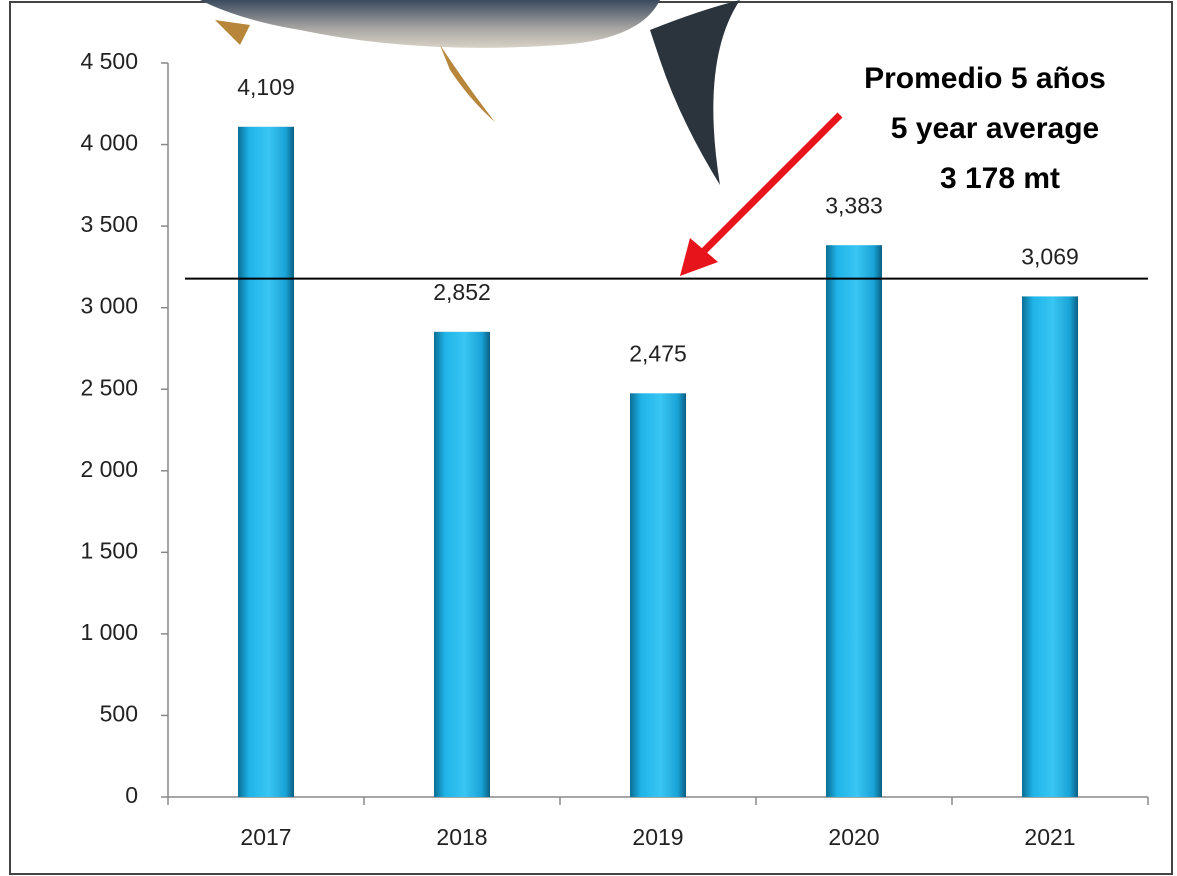 This screenshot has height=876, width=1177. Describe the element at coordinates (770, 185) in the screenshot. I see `arrow-shaft` at that location.